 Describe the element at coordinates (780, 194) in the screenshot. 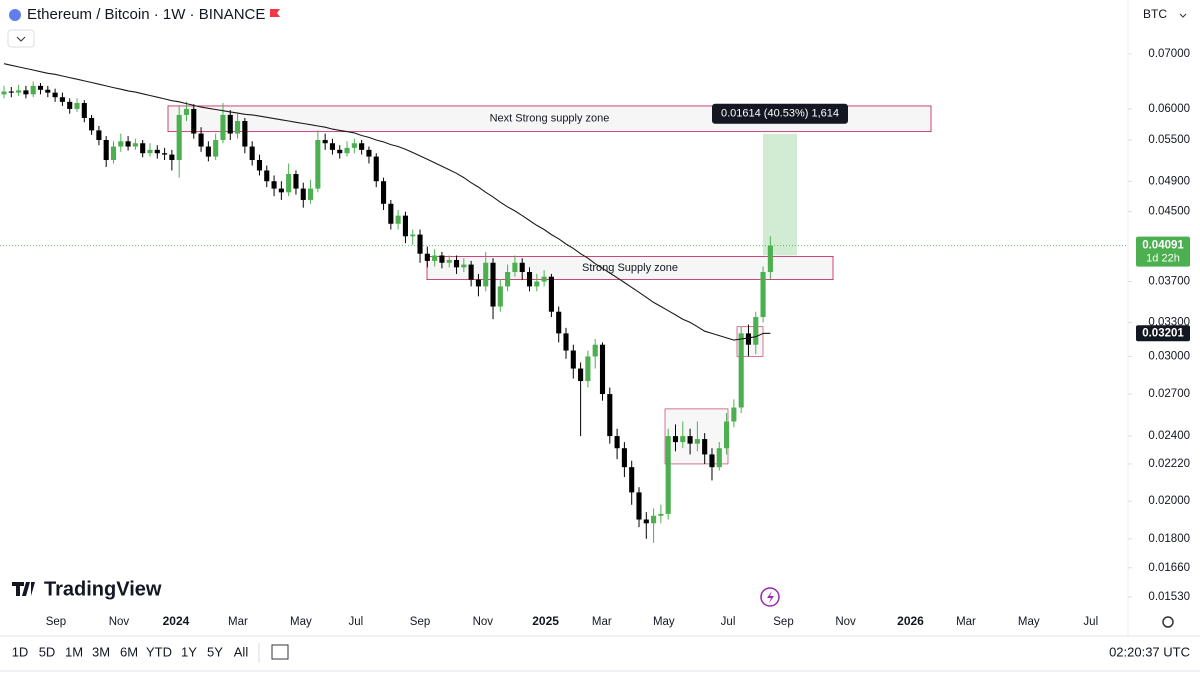

I see `measure-area` at that location.